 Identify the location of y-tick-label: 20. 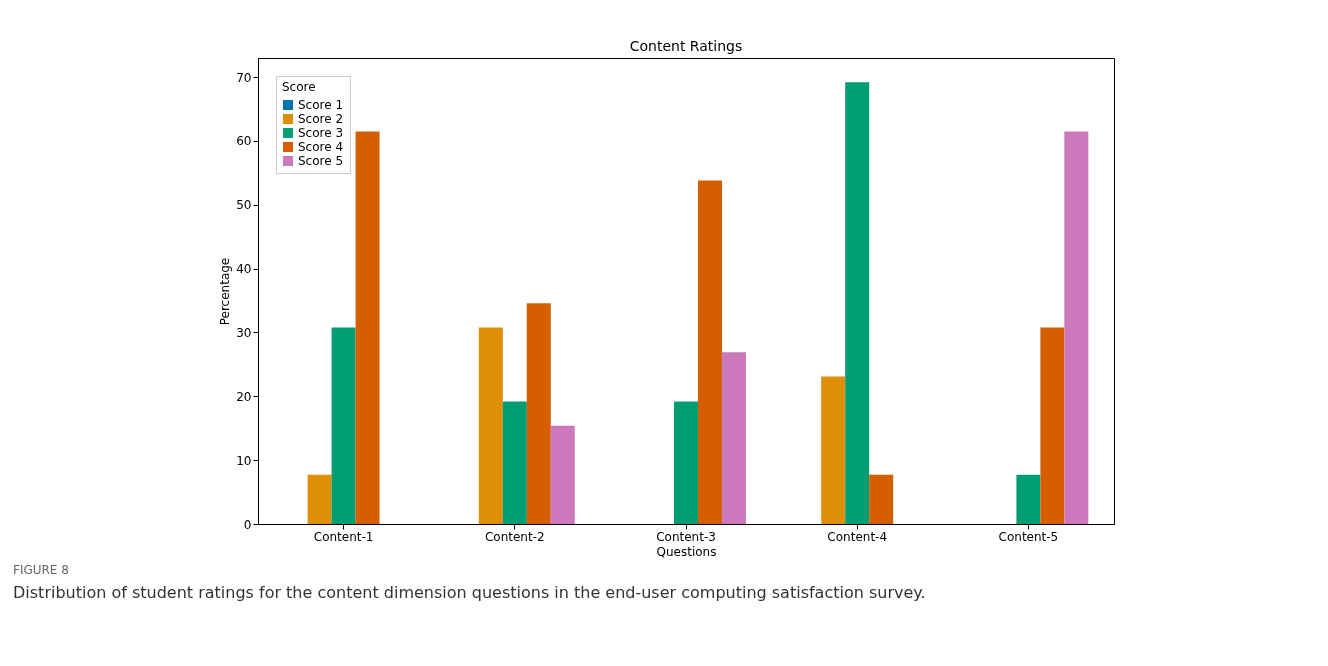
(244, 396).